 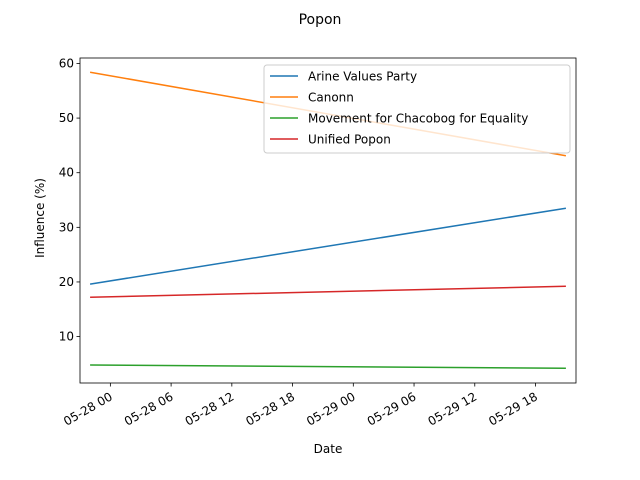 What do you see at coordinates (40, 218) in the screenshot?
I see `y-axis-label: Influence (%)` at bounding box center [40, 218].